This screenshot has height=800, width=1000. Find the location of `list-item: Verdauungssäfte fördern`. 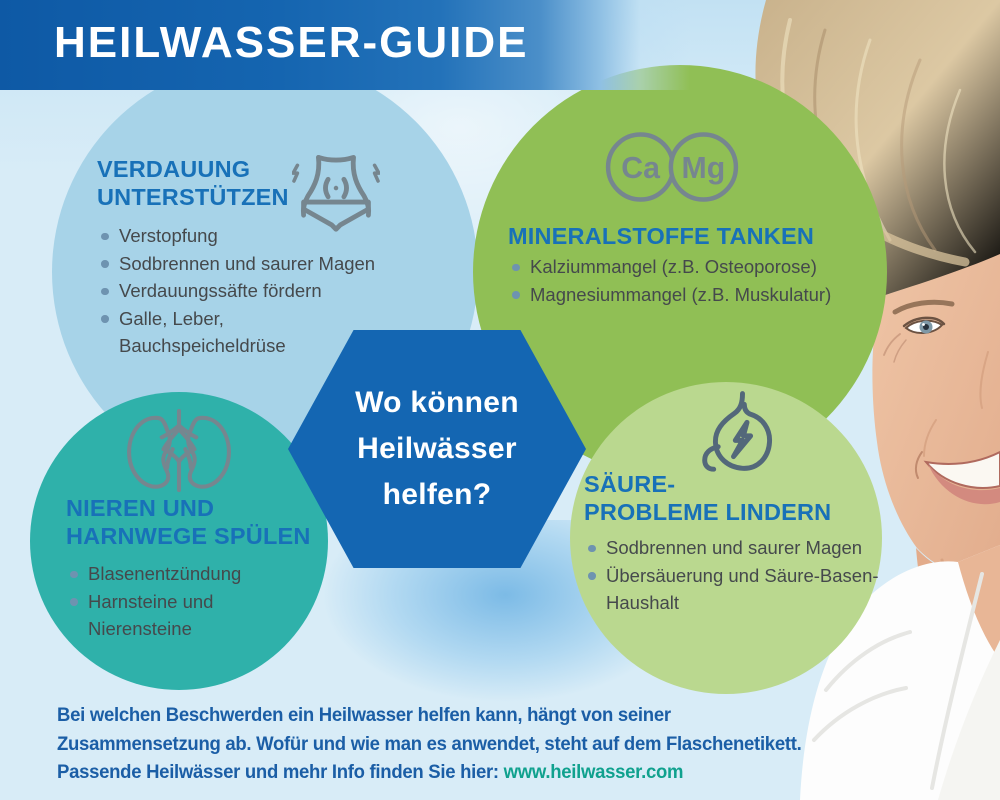

list-item: Verdauungssäfte fördern is located at coordinates (243, 291).